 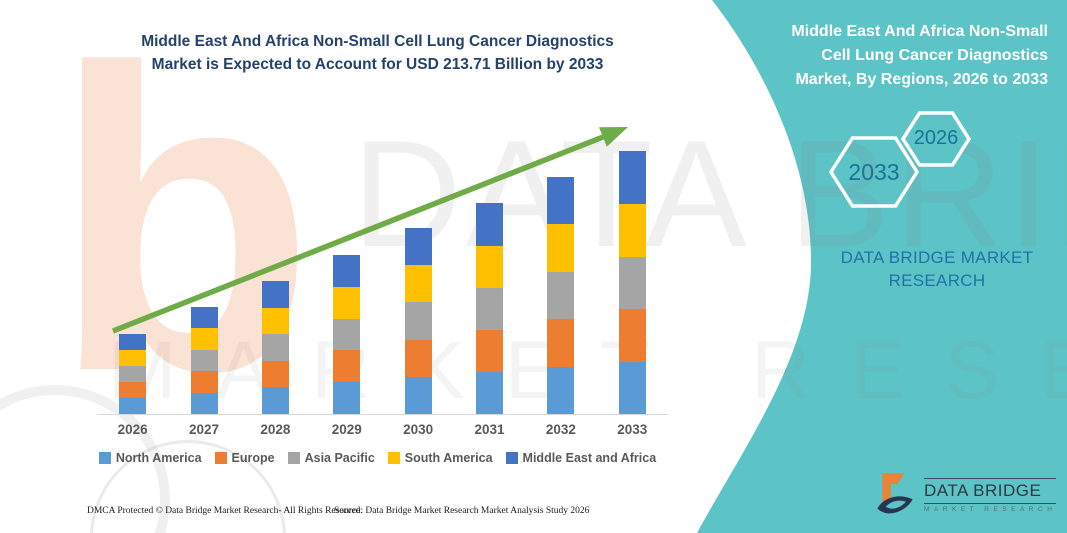 What do you see at coordinates (489, 429) in the screenshot?
I see `x-axis-tick-2031: 2031` at bounding box center [489, 429].